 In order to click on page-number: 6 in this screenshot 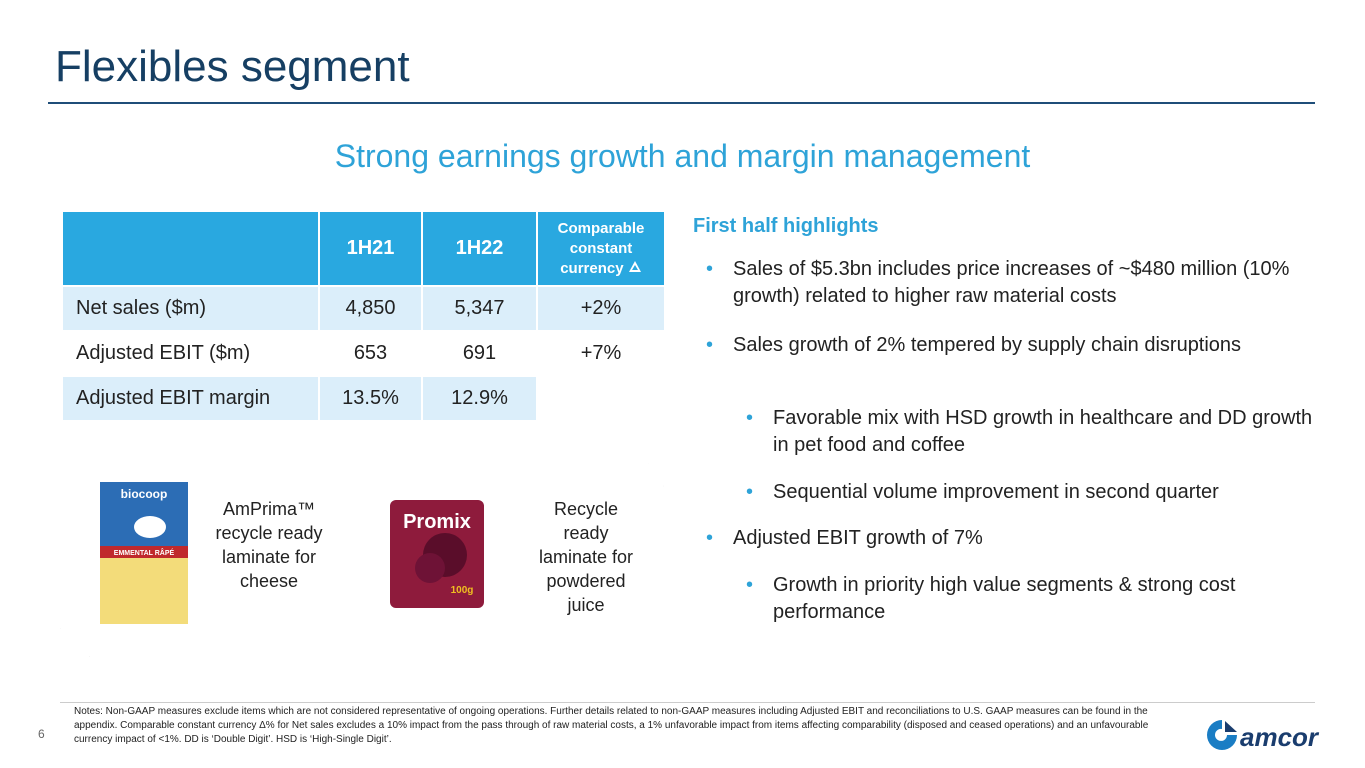, I will do `click(41, 734)`.